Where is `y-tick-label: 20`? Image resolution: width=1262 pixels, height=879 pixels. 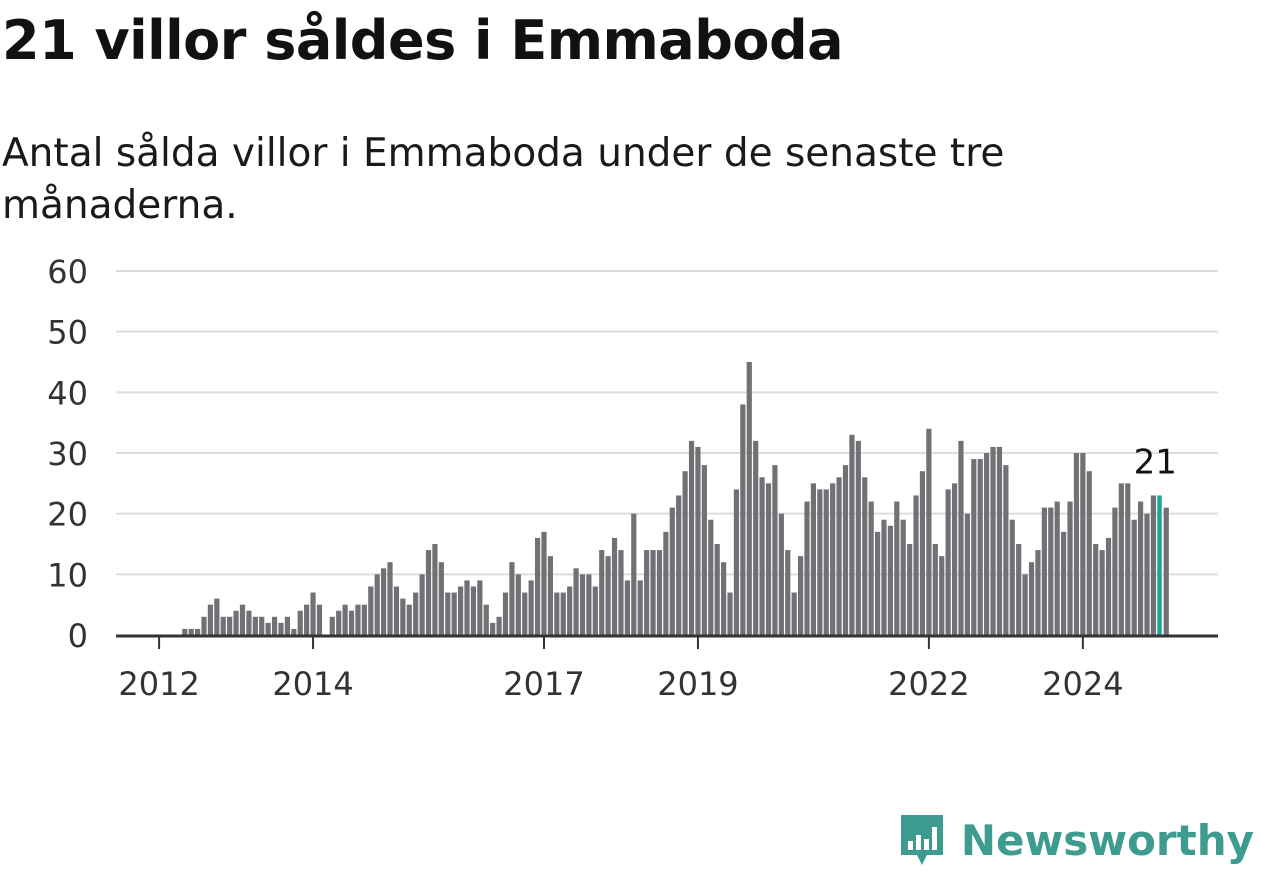 y-tick-label: 20 is located at coordinates (67, 515).